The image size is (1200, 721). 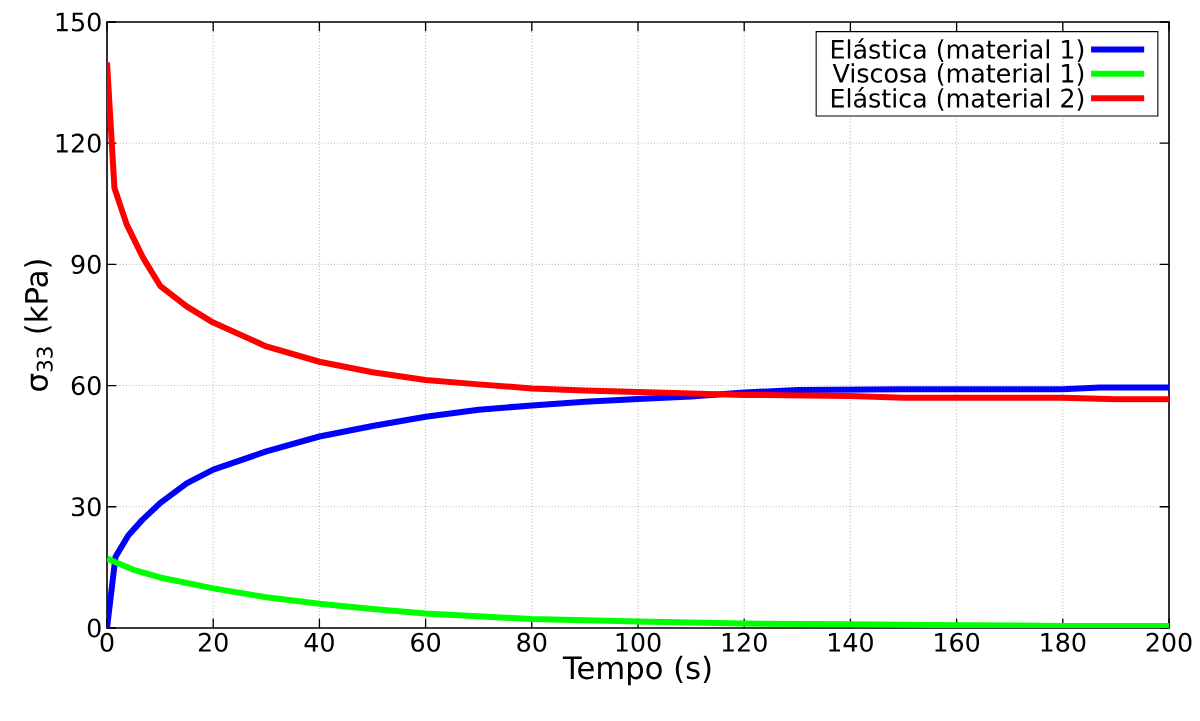 What do you see at coordinates (107, 642) in the screenshot?
I see `x-tick-label: 0` at bounding box center [107, 642].